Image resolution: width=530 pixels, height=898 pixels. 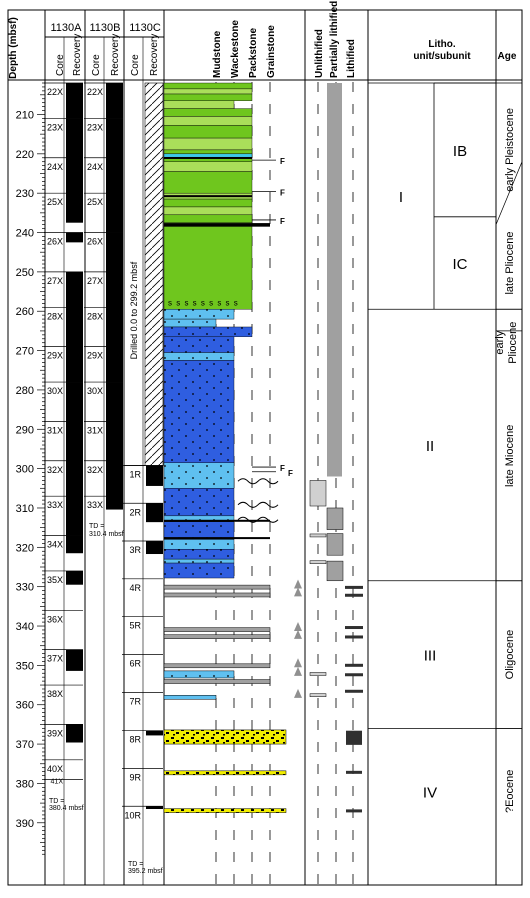 I want to click on lithified-box, so click(x=354, y=737).